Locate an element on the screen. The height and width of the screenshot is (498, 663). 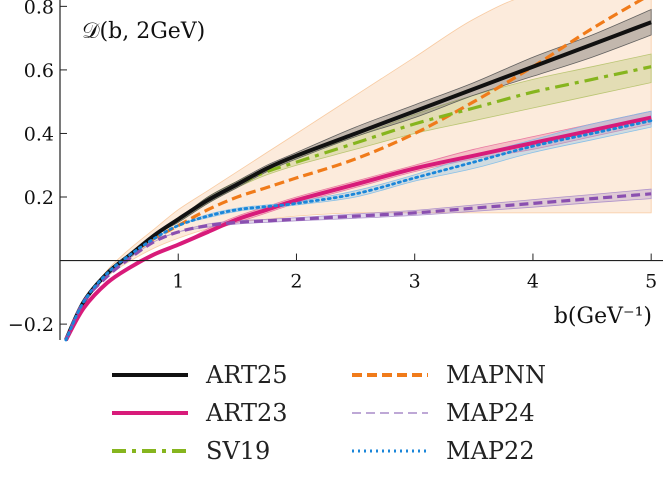
y-tick-label: 0.4 is located at coordinates (39, 134).